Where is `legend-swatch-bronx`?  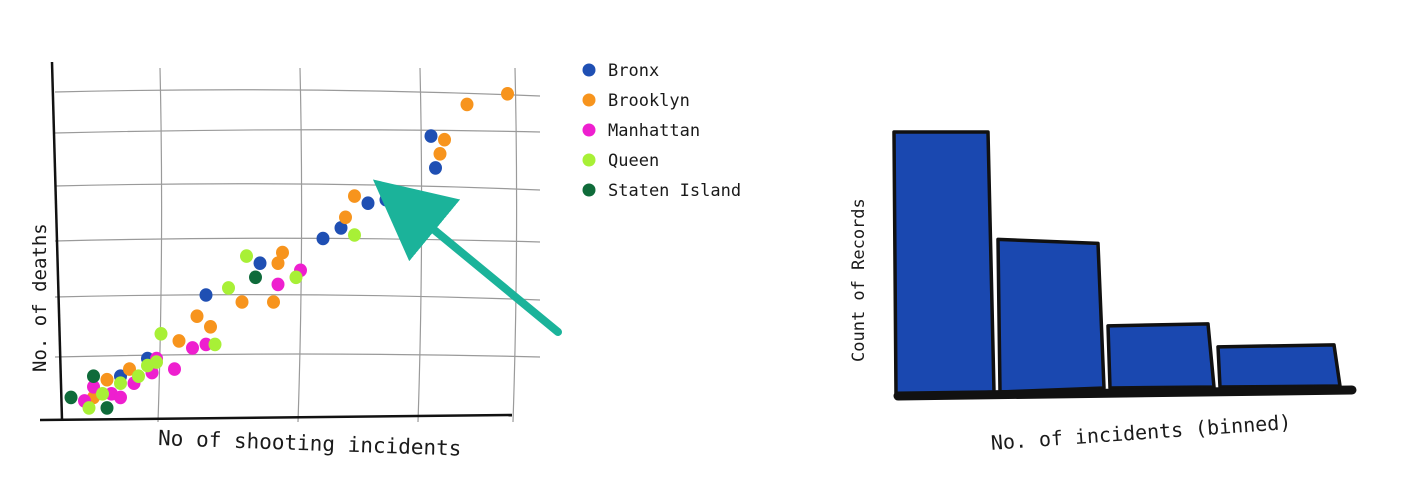
legend-swatch-bronx is located at coordinates (589, 70).